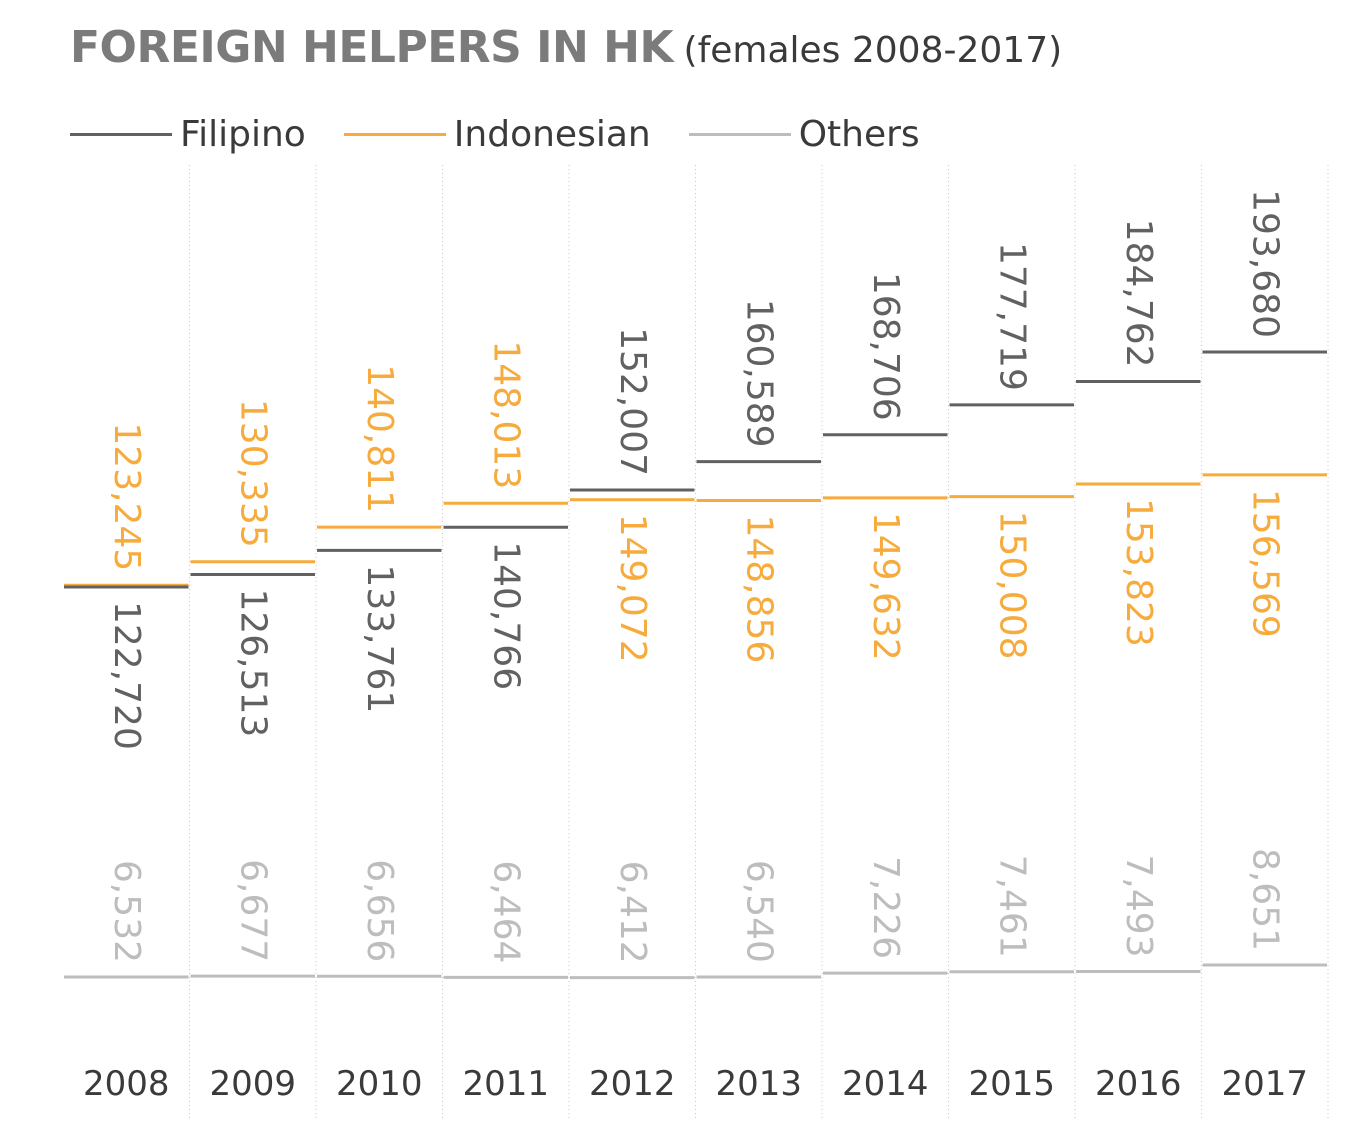  What do you see at coordinates (1138, 293) in the screenshot?
I see `data-label-filipino: 184,762` at bounding box center [1138, 293].